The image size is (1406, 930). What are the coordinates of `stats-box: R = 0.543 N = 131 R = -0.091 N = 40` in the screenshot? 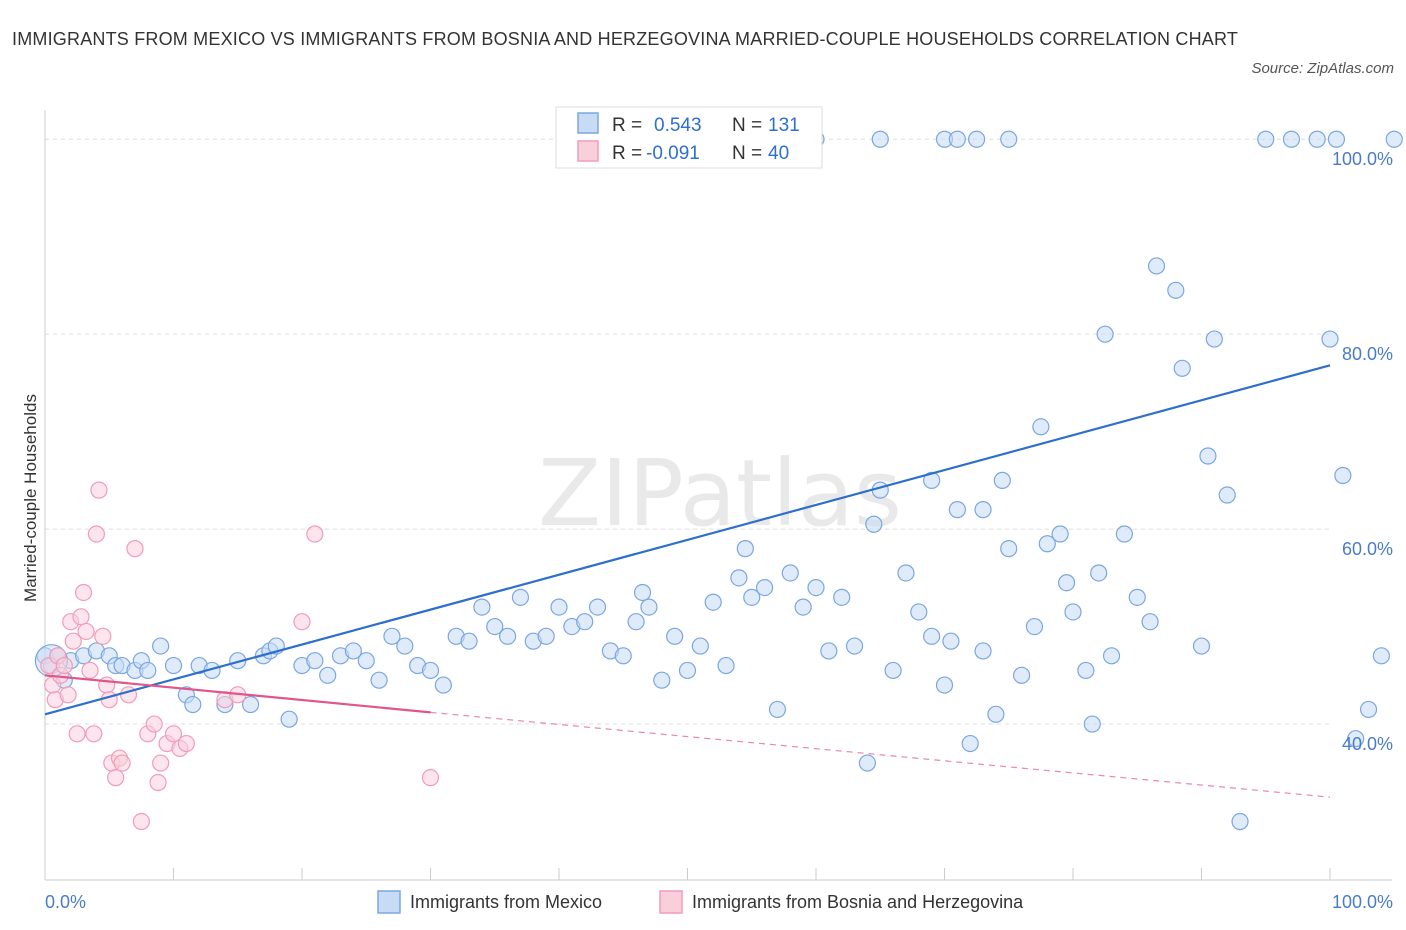 It's located at (689, 137).